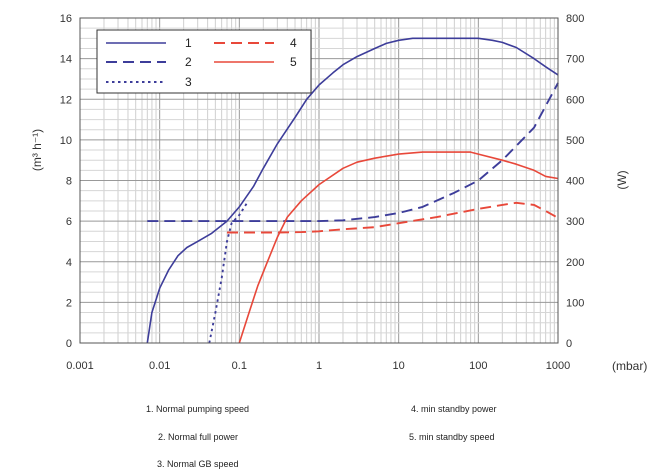 The width and height of the screenshot is (661, 470). Describe the element at coordinates (66, 100) in the screenshot. I see `left-tick-label: 12` at that location.